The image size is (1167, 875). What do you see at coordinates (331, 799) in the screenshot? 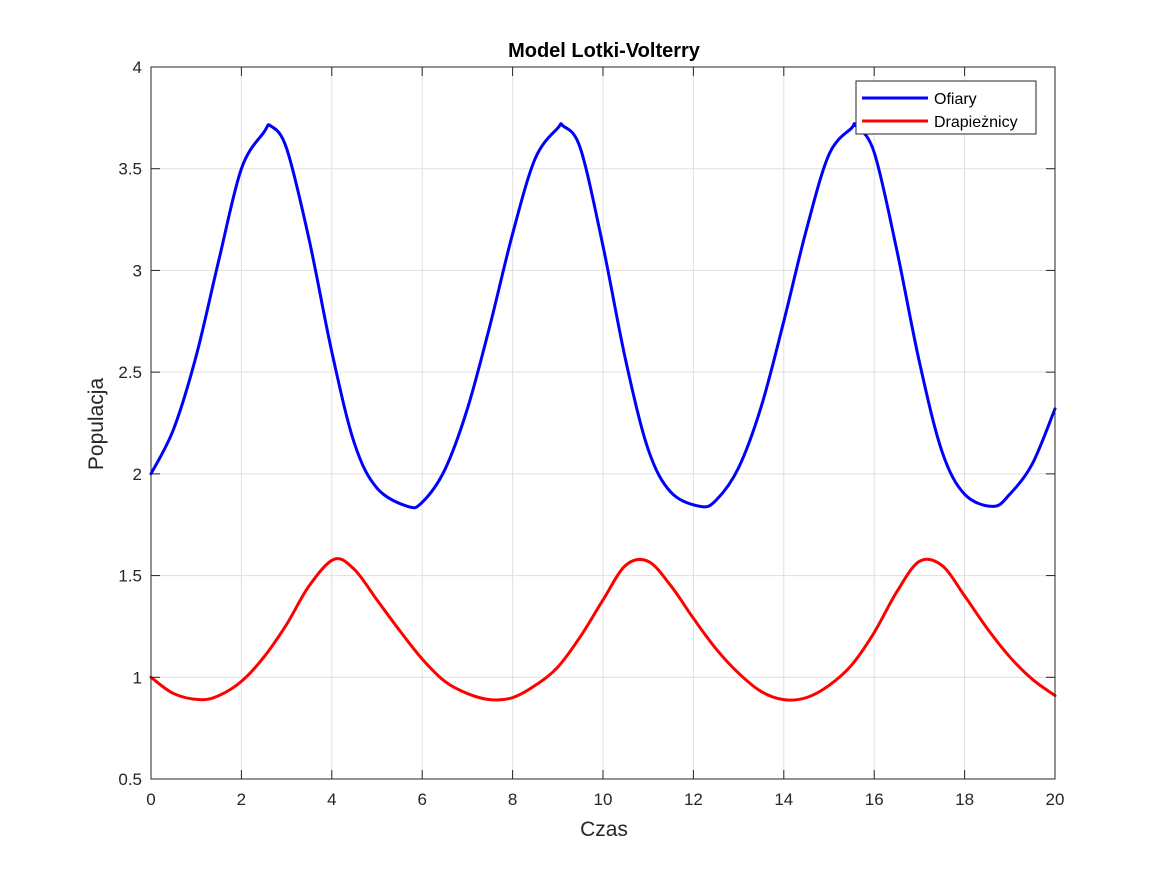
I see `x-tick-label: 4` at bounding box center [331, 799].